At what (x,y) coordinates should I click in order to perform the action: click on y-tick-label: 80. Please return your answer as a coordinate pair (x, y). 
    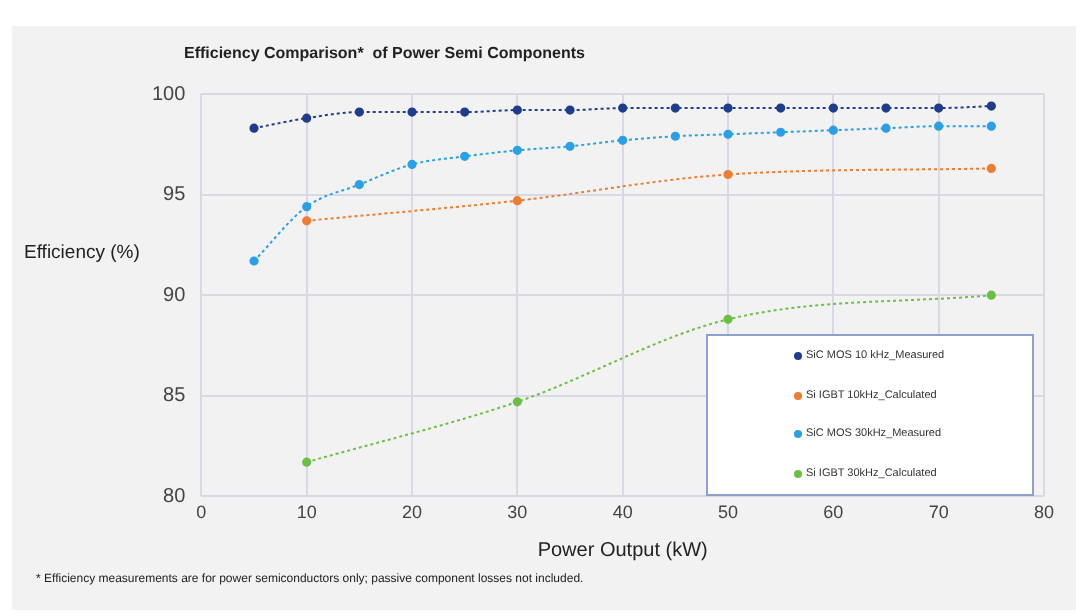
    Looking at the image, I should click on (175, 496).